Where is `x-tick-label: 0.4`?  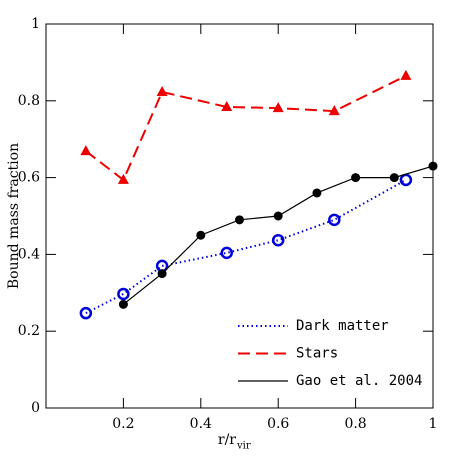
x-tick-label: 0.4 is located at coordinates (201, 424).